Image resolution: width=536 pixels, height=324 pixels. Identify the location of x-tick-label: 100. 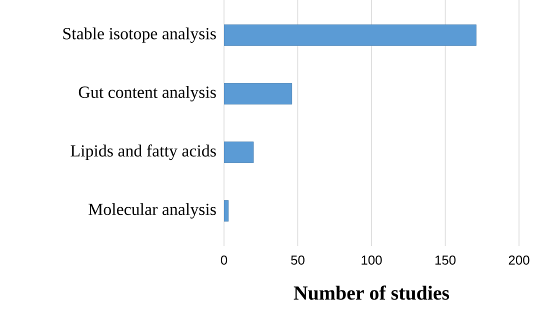
(372, 260).